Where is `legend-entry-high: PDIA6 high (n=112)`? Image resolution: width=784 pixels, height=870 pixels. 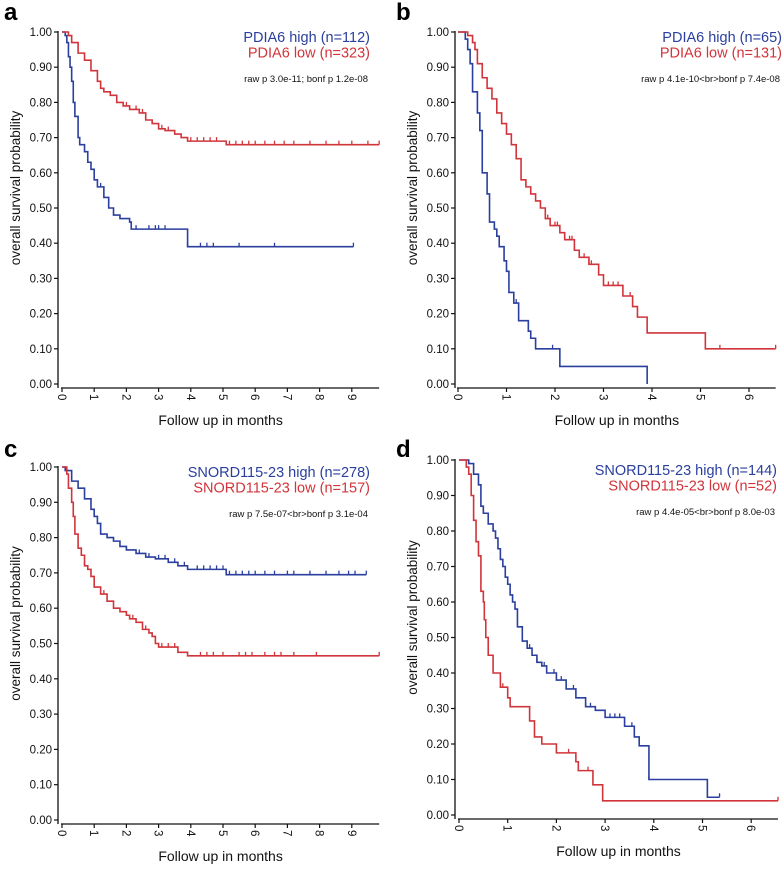 legend-entry-high: PDIA6 high (n=112) is located at coordinates (306, 38).